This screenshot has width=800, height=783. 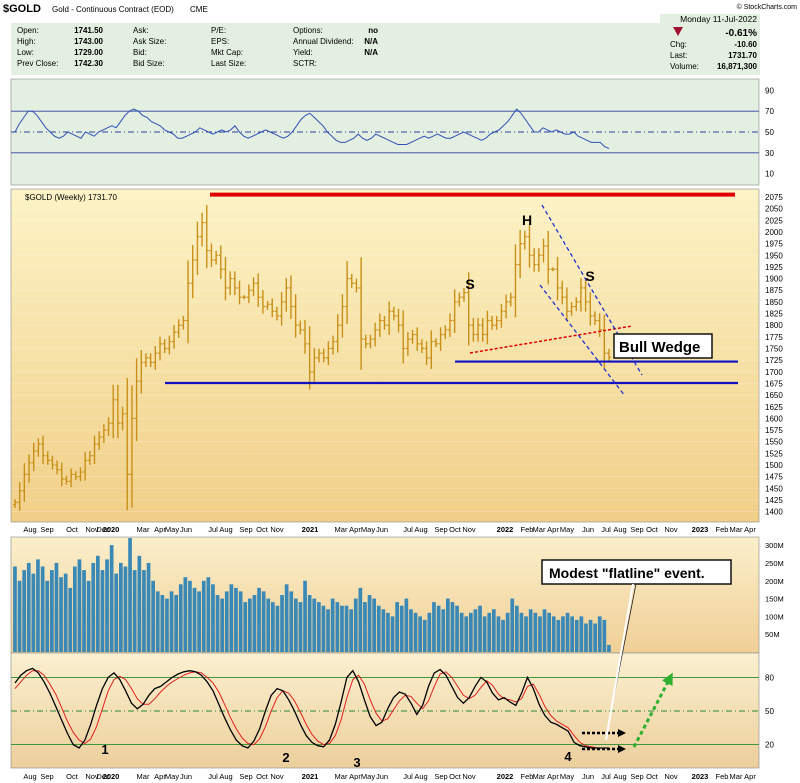 I want to click on pattern-label: S, so click(x=469, y=284).